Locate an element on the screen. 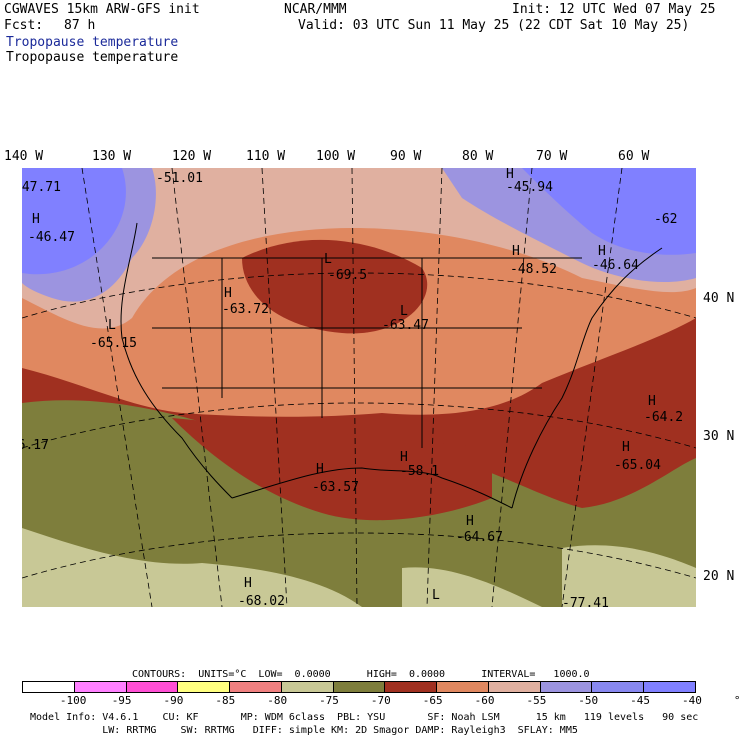 The height and width of the screenshot is (740, 740). map-label-value: -48.52 is located at coordinates (533, 269).